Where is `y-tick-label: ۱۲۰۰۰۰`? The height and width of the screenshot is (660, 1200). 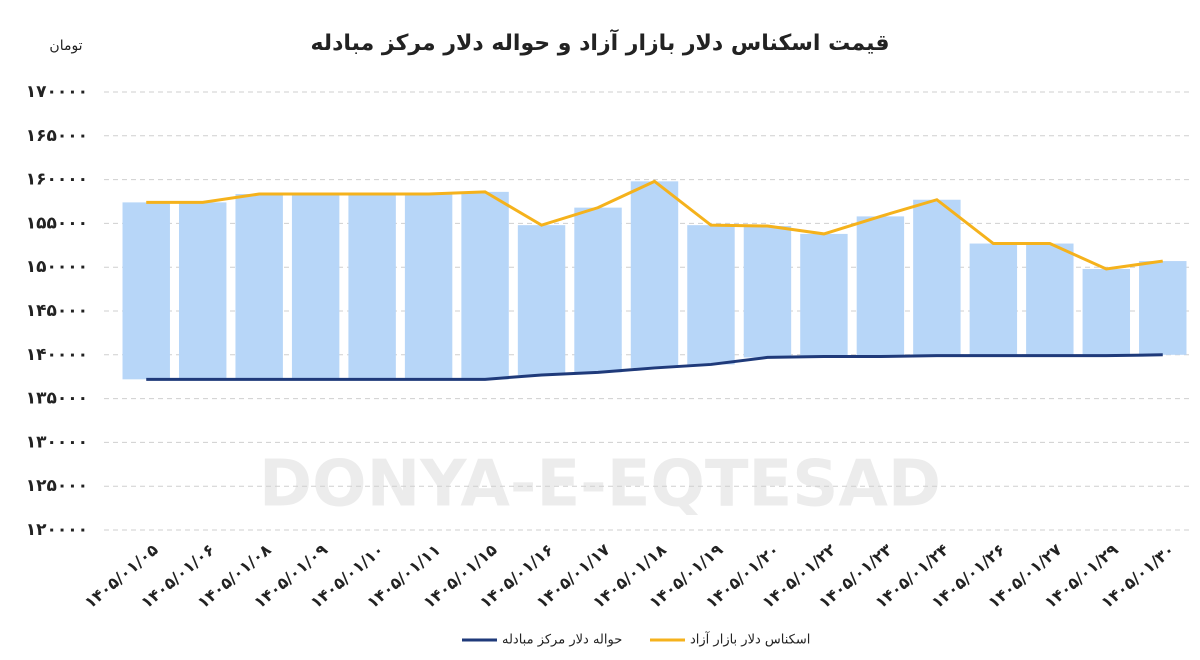 y-tick-label: ۱۲۰۰۰۰ is located at coordinates (57, 530).